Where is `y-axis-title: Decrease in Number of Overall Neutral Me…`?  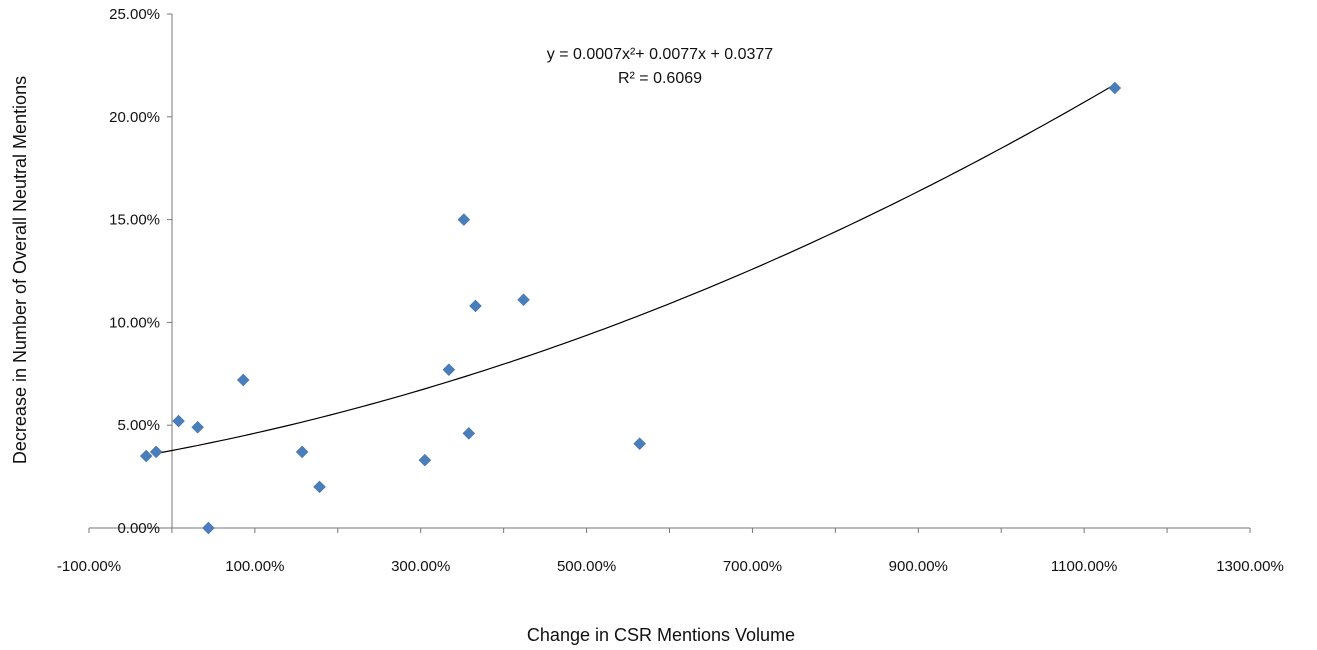 y-axis-title: Decrease in Number of Overall Neutral Me… is located at coordinates (20, 270).